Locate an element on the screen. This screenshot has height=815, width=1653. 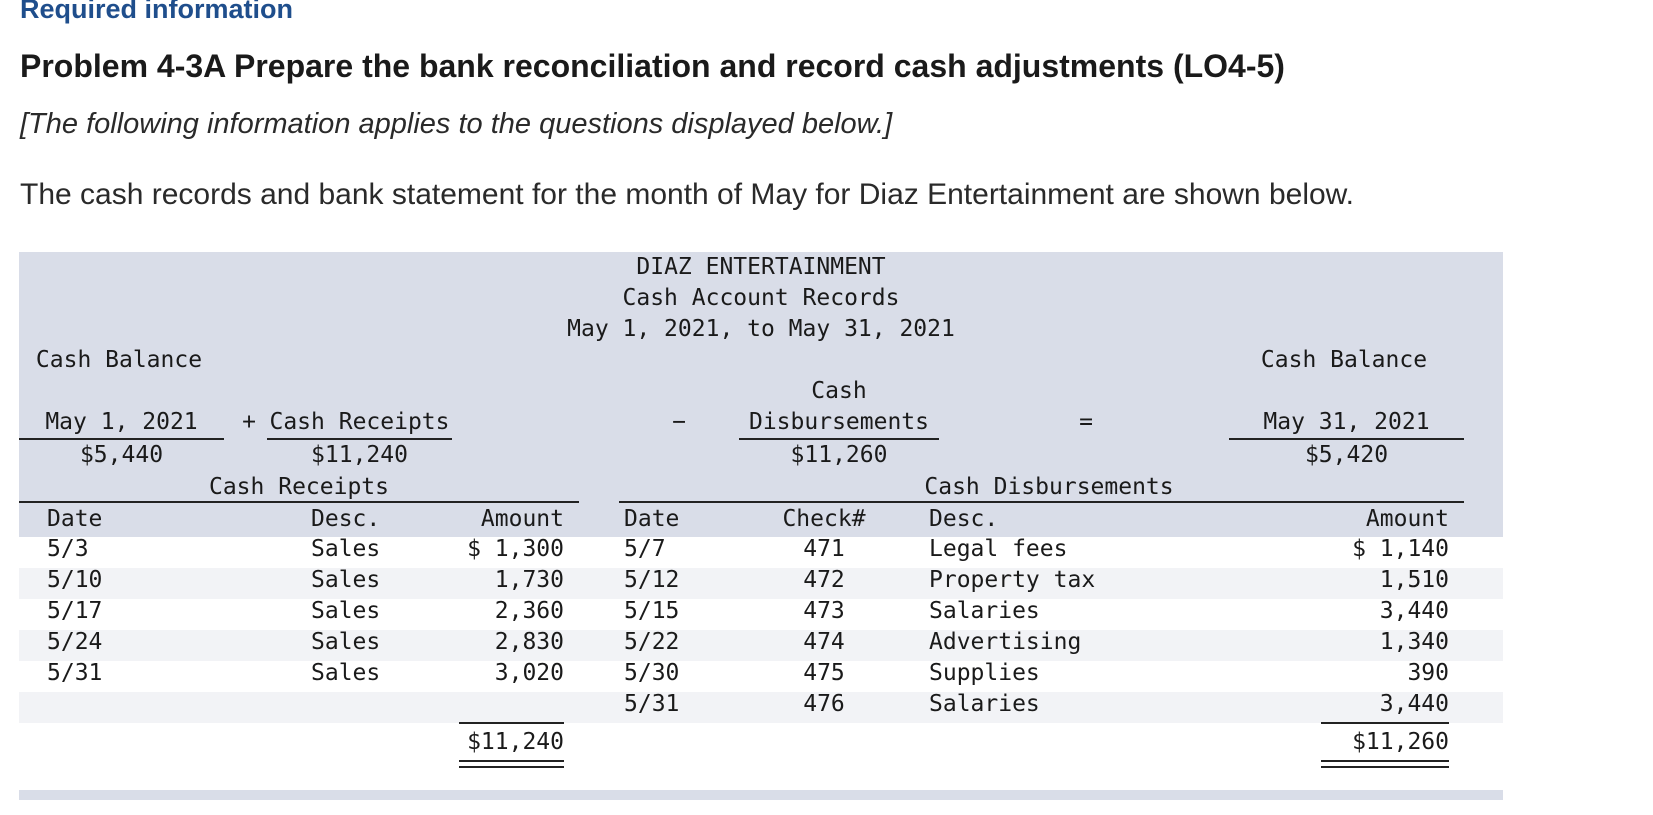
disbursements-total-summary: $11,260 is located at coordinates (839, 455).